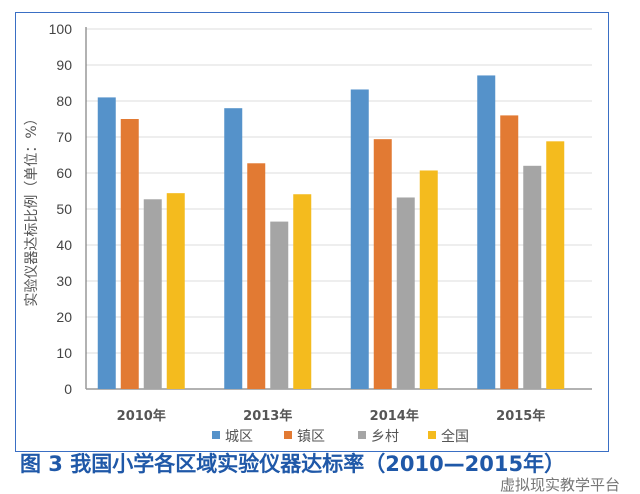  What do you see at coordinates (455, 436) in the screenshot?
I see `legend-label: 全国` at bounding box center [455, 436].